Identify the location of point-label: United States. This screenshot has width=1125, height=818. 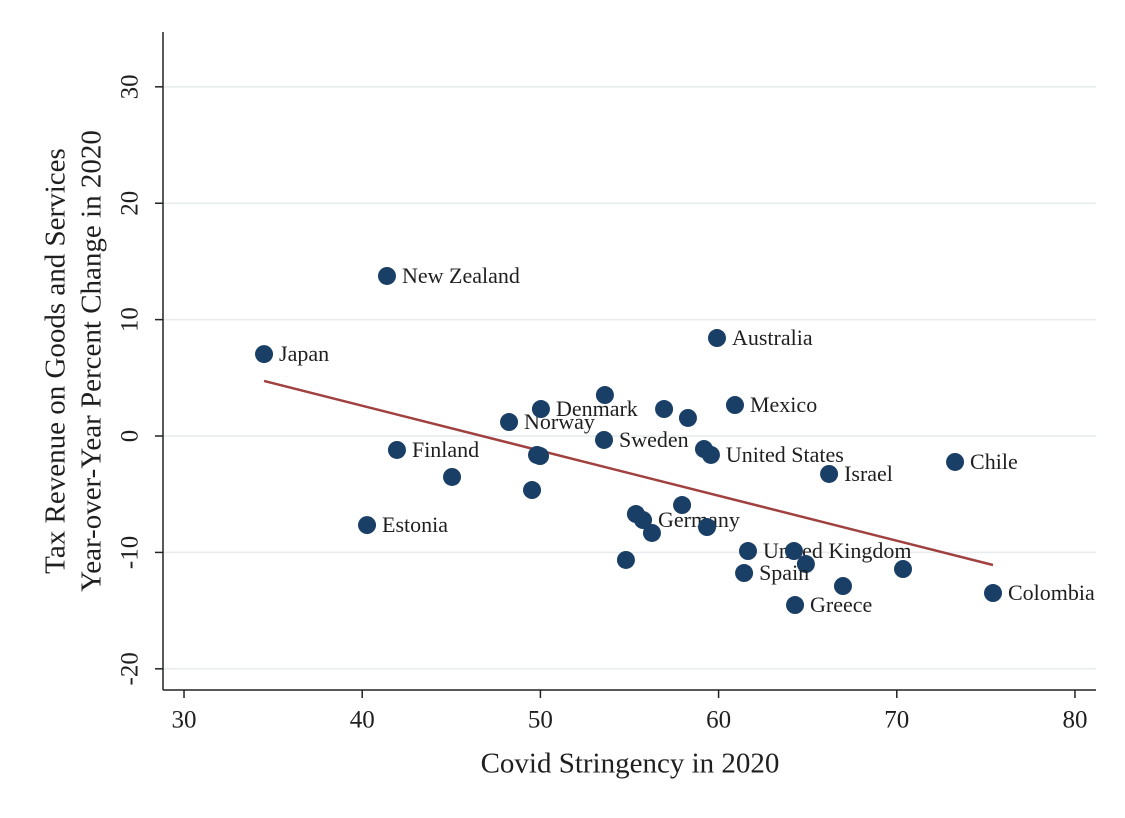
(785, 454).